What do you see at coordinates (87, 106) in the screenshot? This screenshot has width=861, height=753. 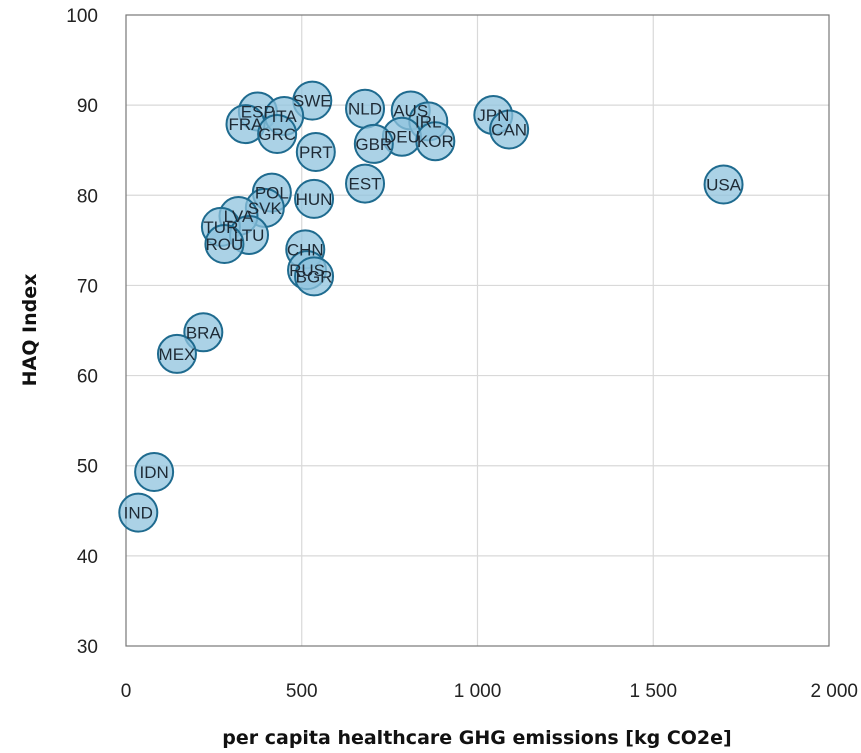 I see `y-tick-label: 90` at bounding box center [87, 106].